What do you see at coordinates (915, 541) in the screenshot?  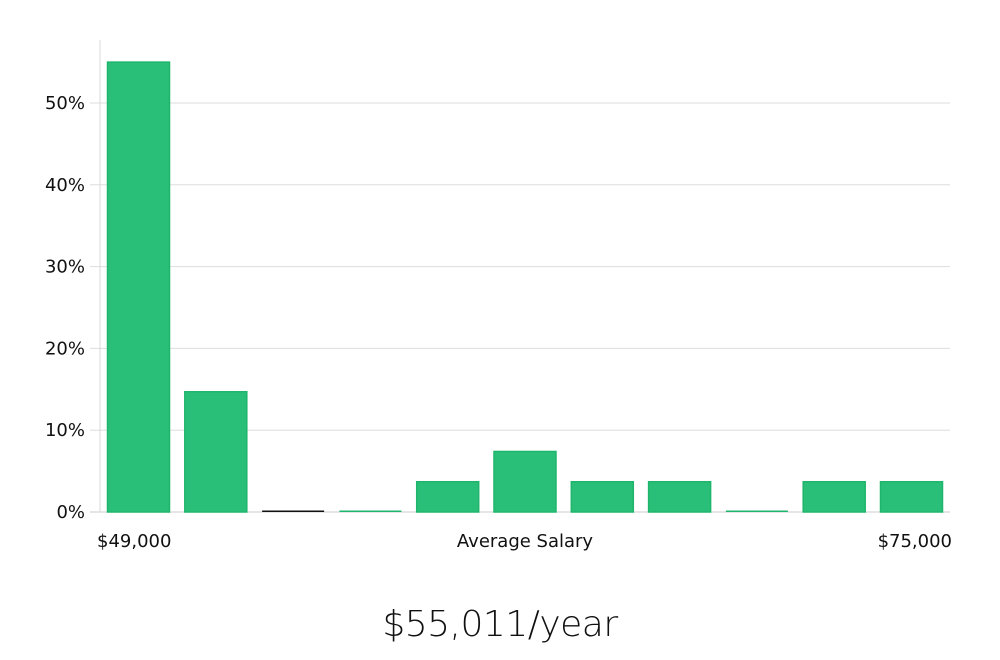 I see `x-max-label: $75,000` at bounding box center [915, 541].